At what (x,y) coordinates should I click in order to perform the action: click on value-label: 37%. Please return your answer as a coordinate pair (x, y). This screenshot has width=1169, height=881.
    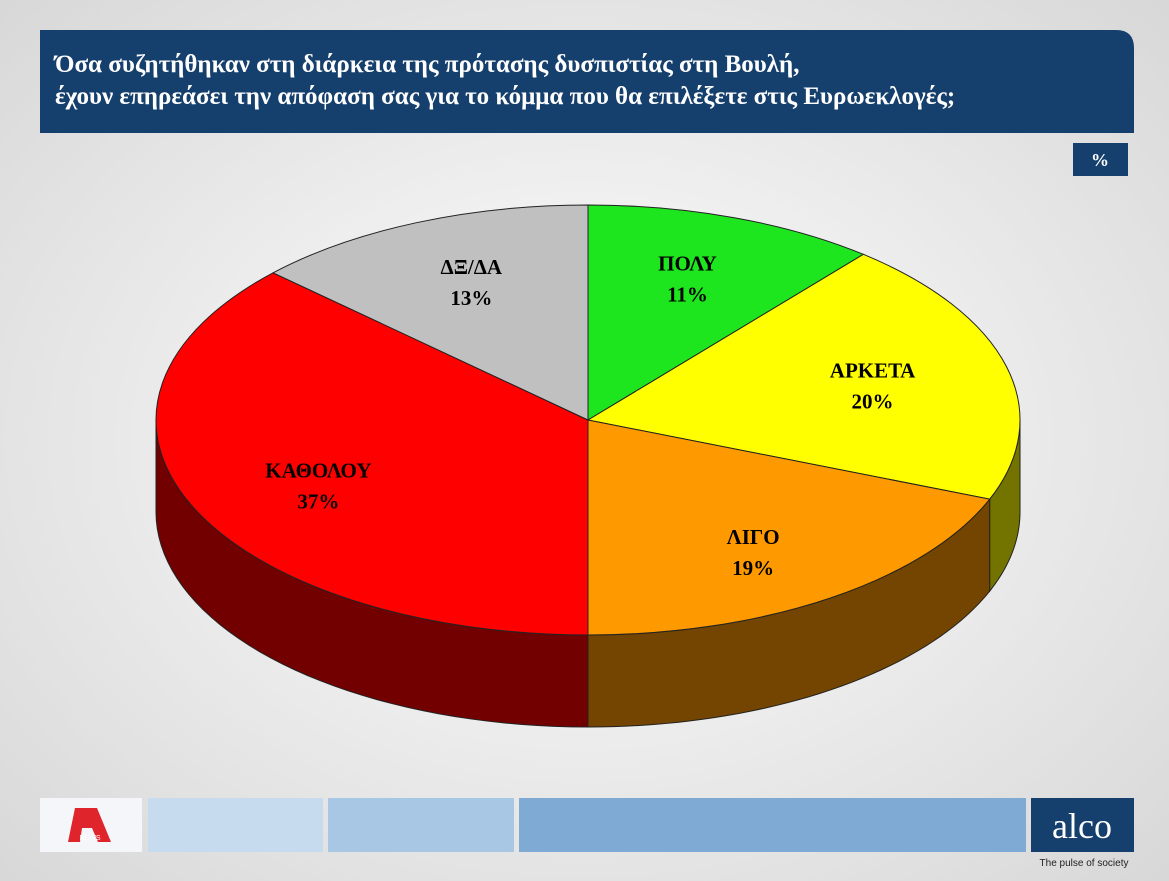
    Looking at the image, I should click on (318, 501).